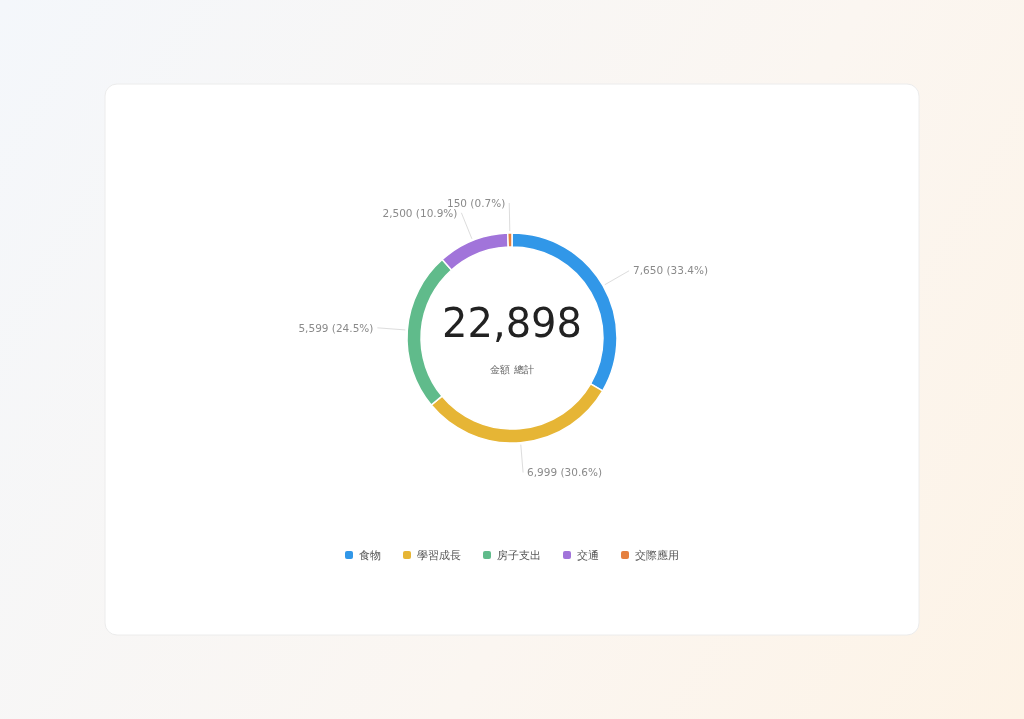 The image size is (1024, 719). Describe the element at coordinates (512, 323) in the screenshot. I see `text: 22,898` at that location.